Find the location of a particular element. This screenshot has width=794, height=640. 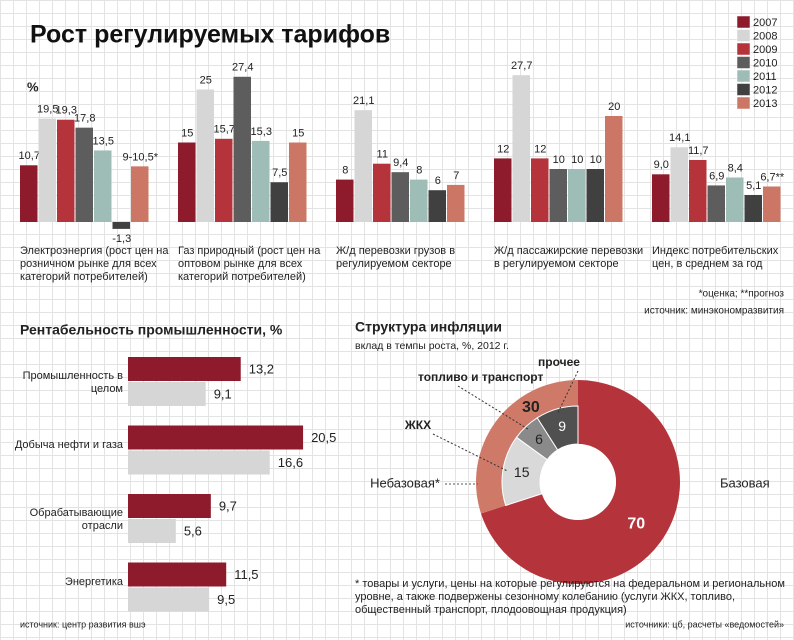

value-label: 8 is located at coordinates (345, 171).